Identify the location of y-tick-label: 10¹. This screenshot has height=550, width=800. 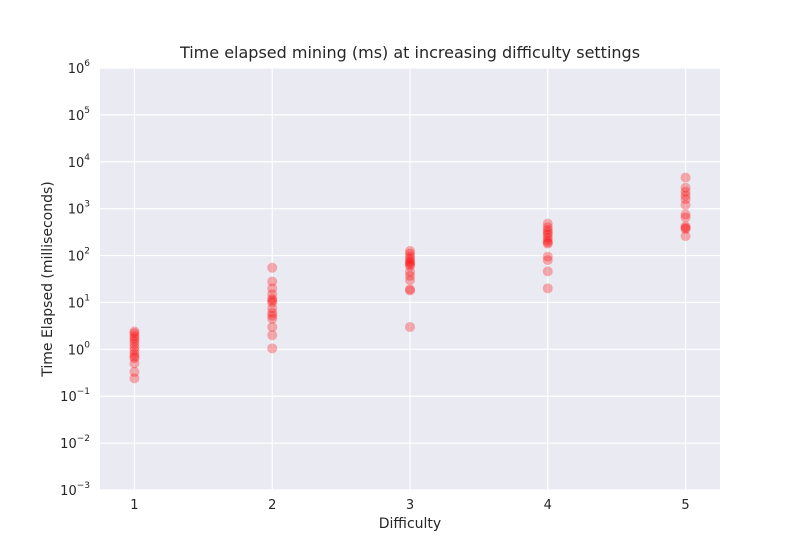
(79, 302).